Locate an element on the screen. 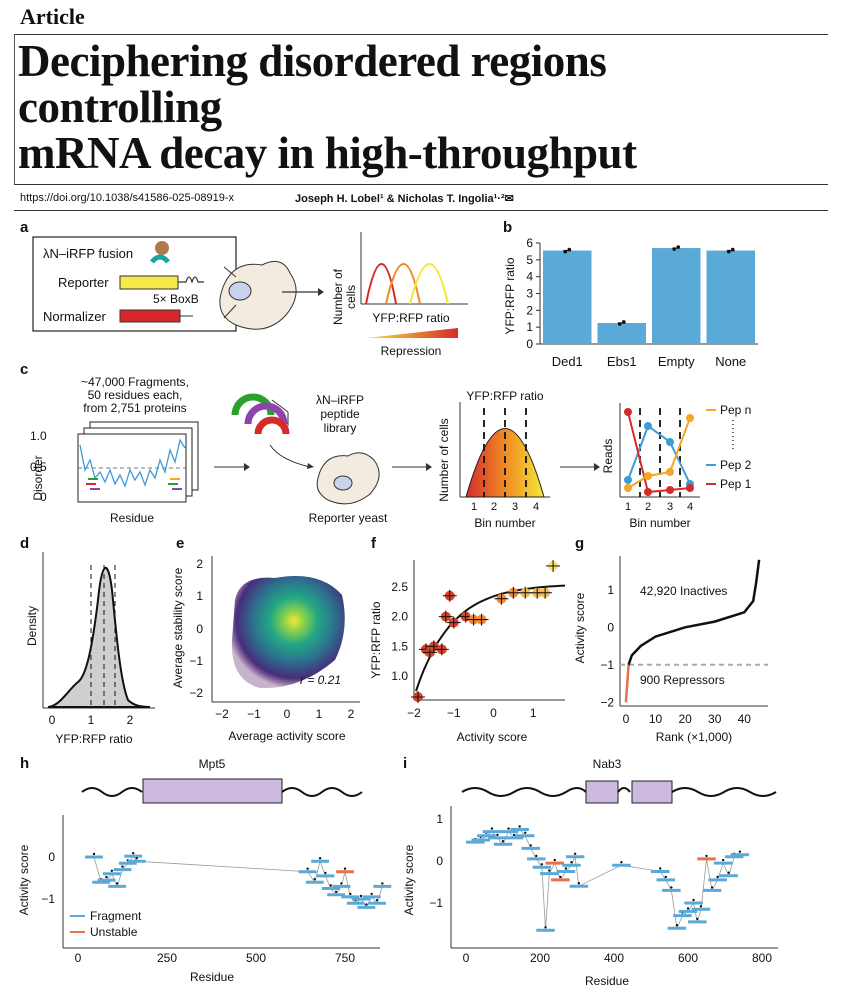  b-ytick-label: 1 is located at coordinates (529, 327).